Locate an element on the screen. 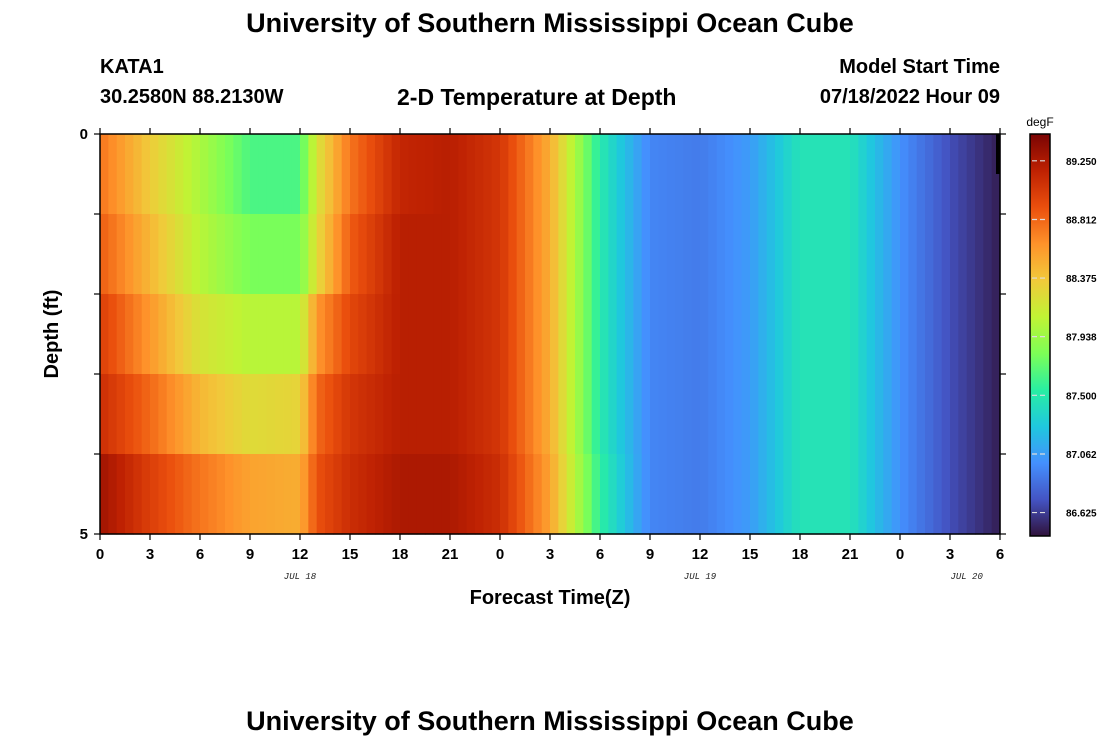 The width and height of the screenshot is (1100, 750). chart-subtitle: 2-D Temperature at Depth is located at coordinates (537, 97).